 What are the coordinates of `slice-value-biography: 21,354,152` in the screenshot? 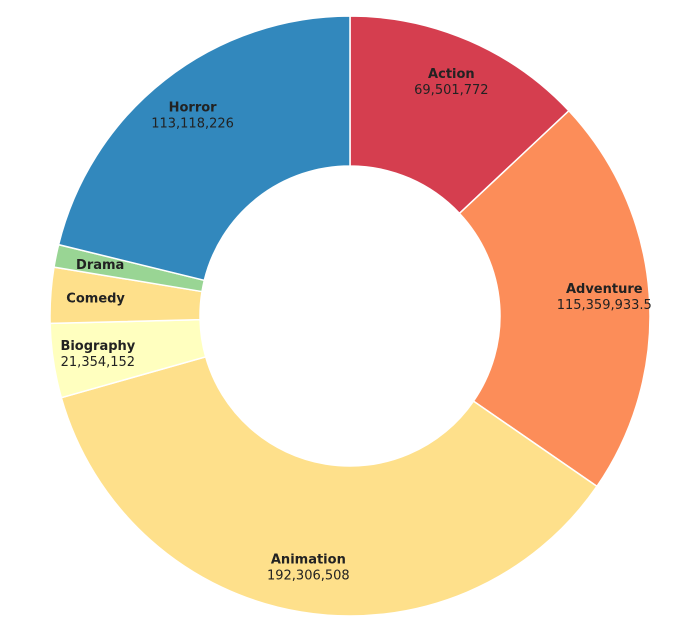 It's located at (98, 362).